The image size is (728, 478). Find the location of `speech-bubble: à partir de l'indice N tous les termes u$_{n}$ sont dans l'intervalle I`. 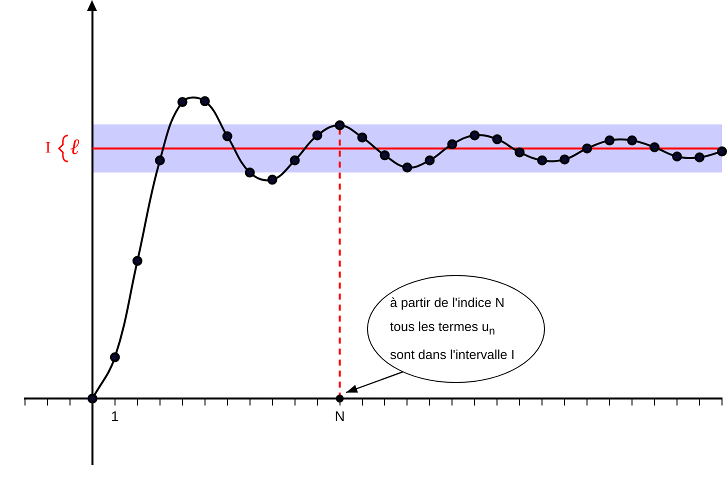

speech-bubble: à partir de l'indice N tous les termes u$_{n}$ sont dans l'intervalle I is located at coordinates (456, 329).